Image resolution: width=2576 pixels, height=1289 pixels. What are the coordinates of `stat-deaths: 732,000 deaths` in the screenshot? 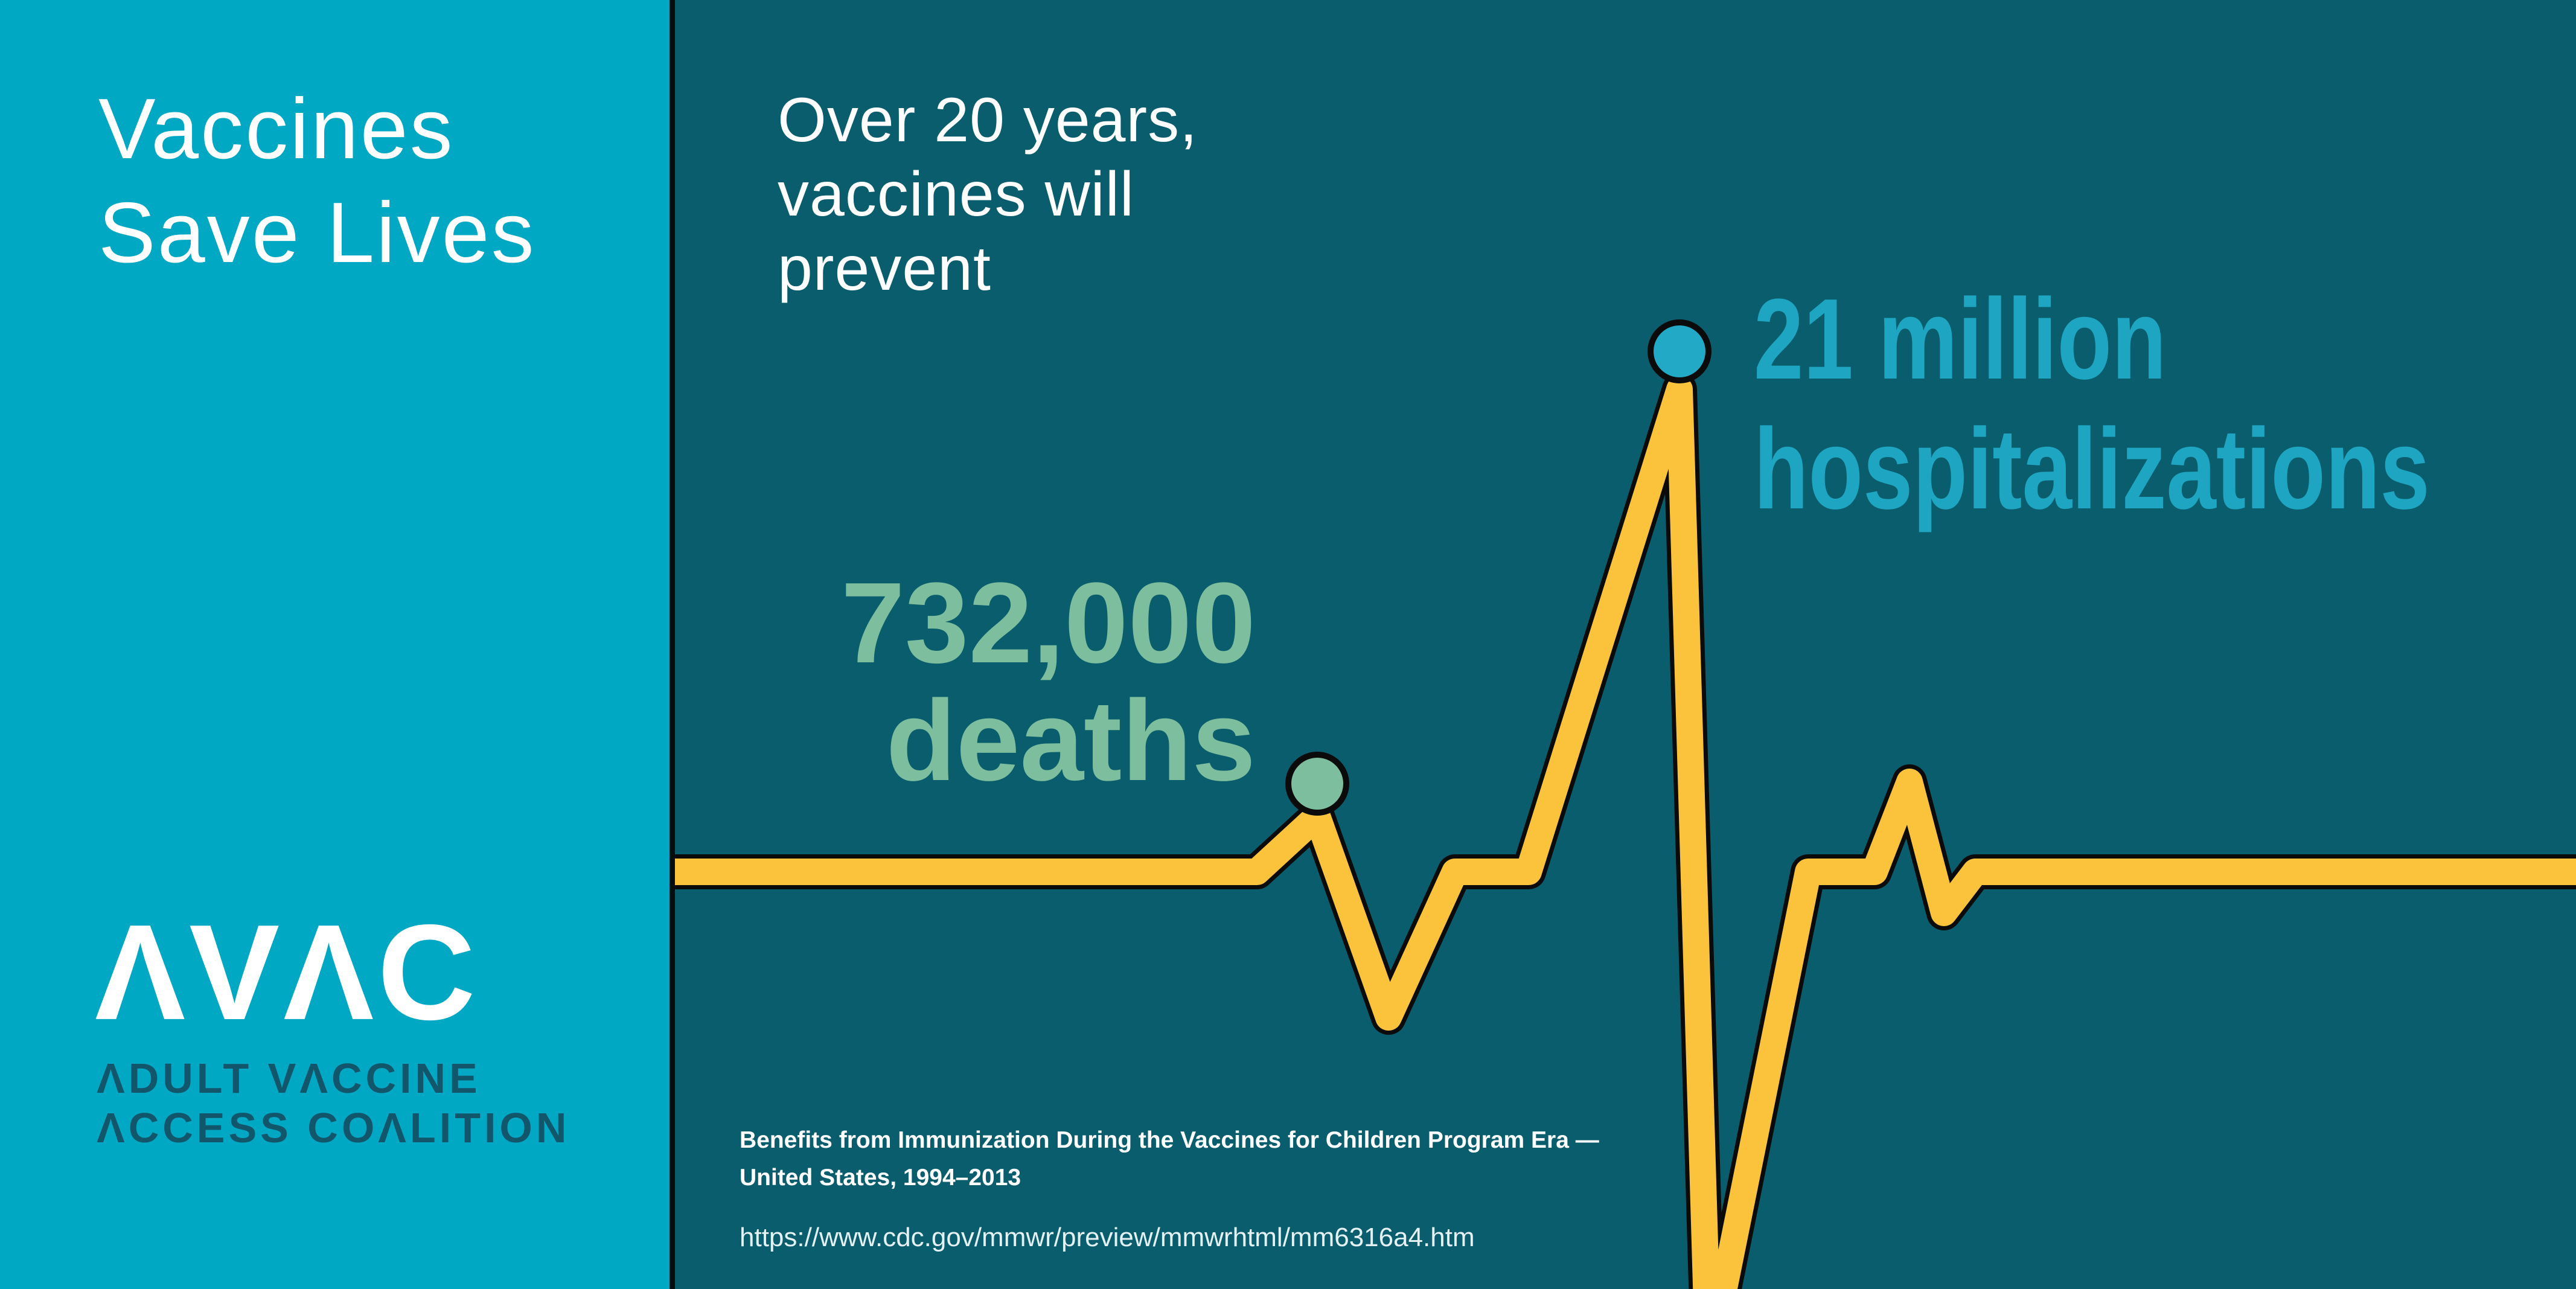 It's located at (990, 683).